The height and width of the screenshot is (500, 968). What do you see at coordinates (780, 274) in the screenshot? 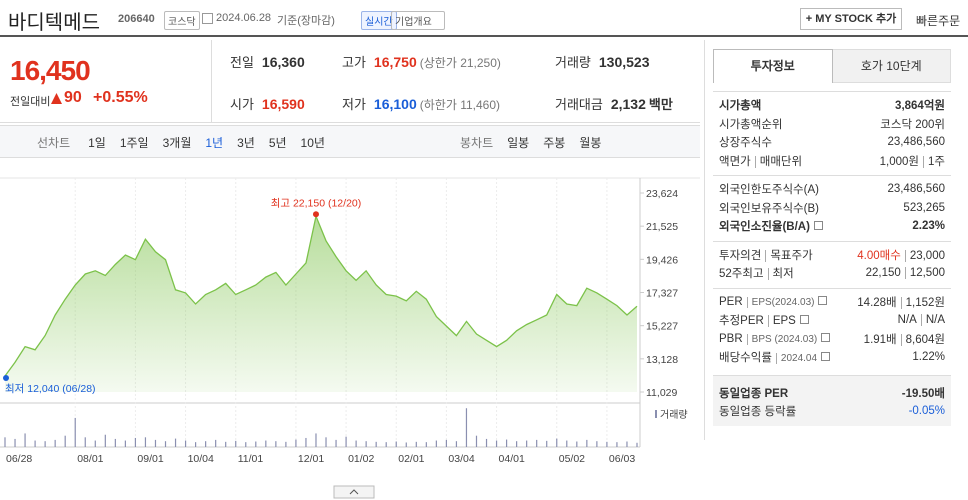
I see `label-part: 최저` at bounding box center [780, 274].